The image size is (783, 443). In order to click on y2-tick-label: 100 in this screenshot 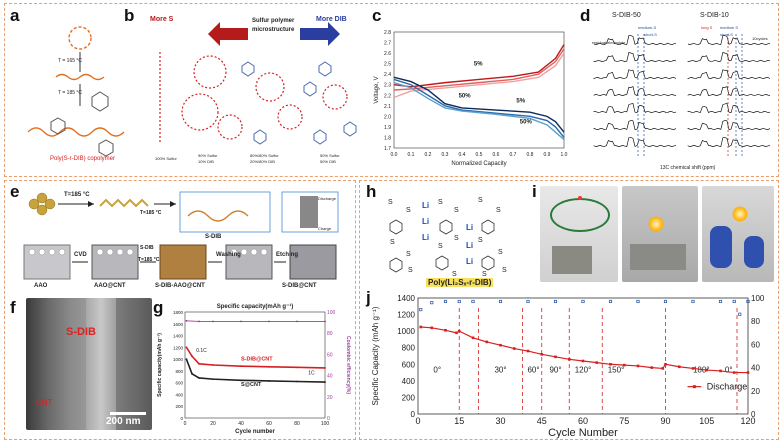, I will do `click(331, 313)`.